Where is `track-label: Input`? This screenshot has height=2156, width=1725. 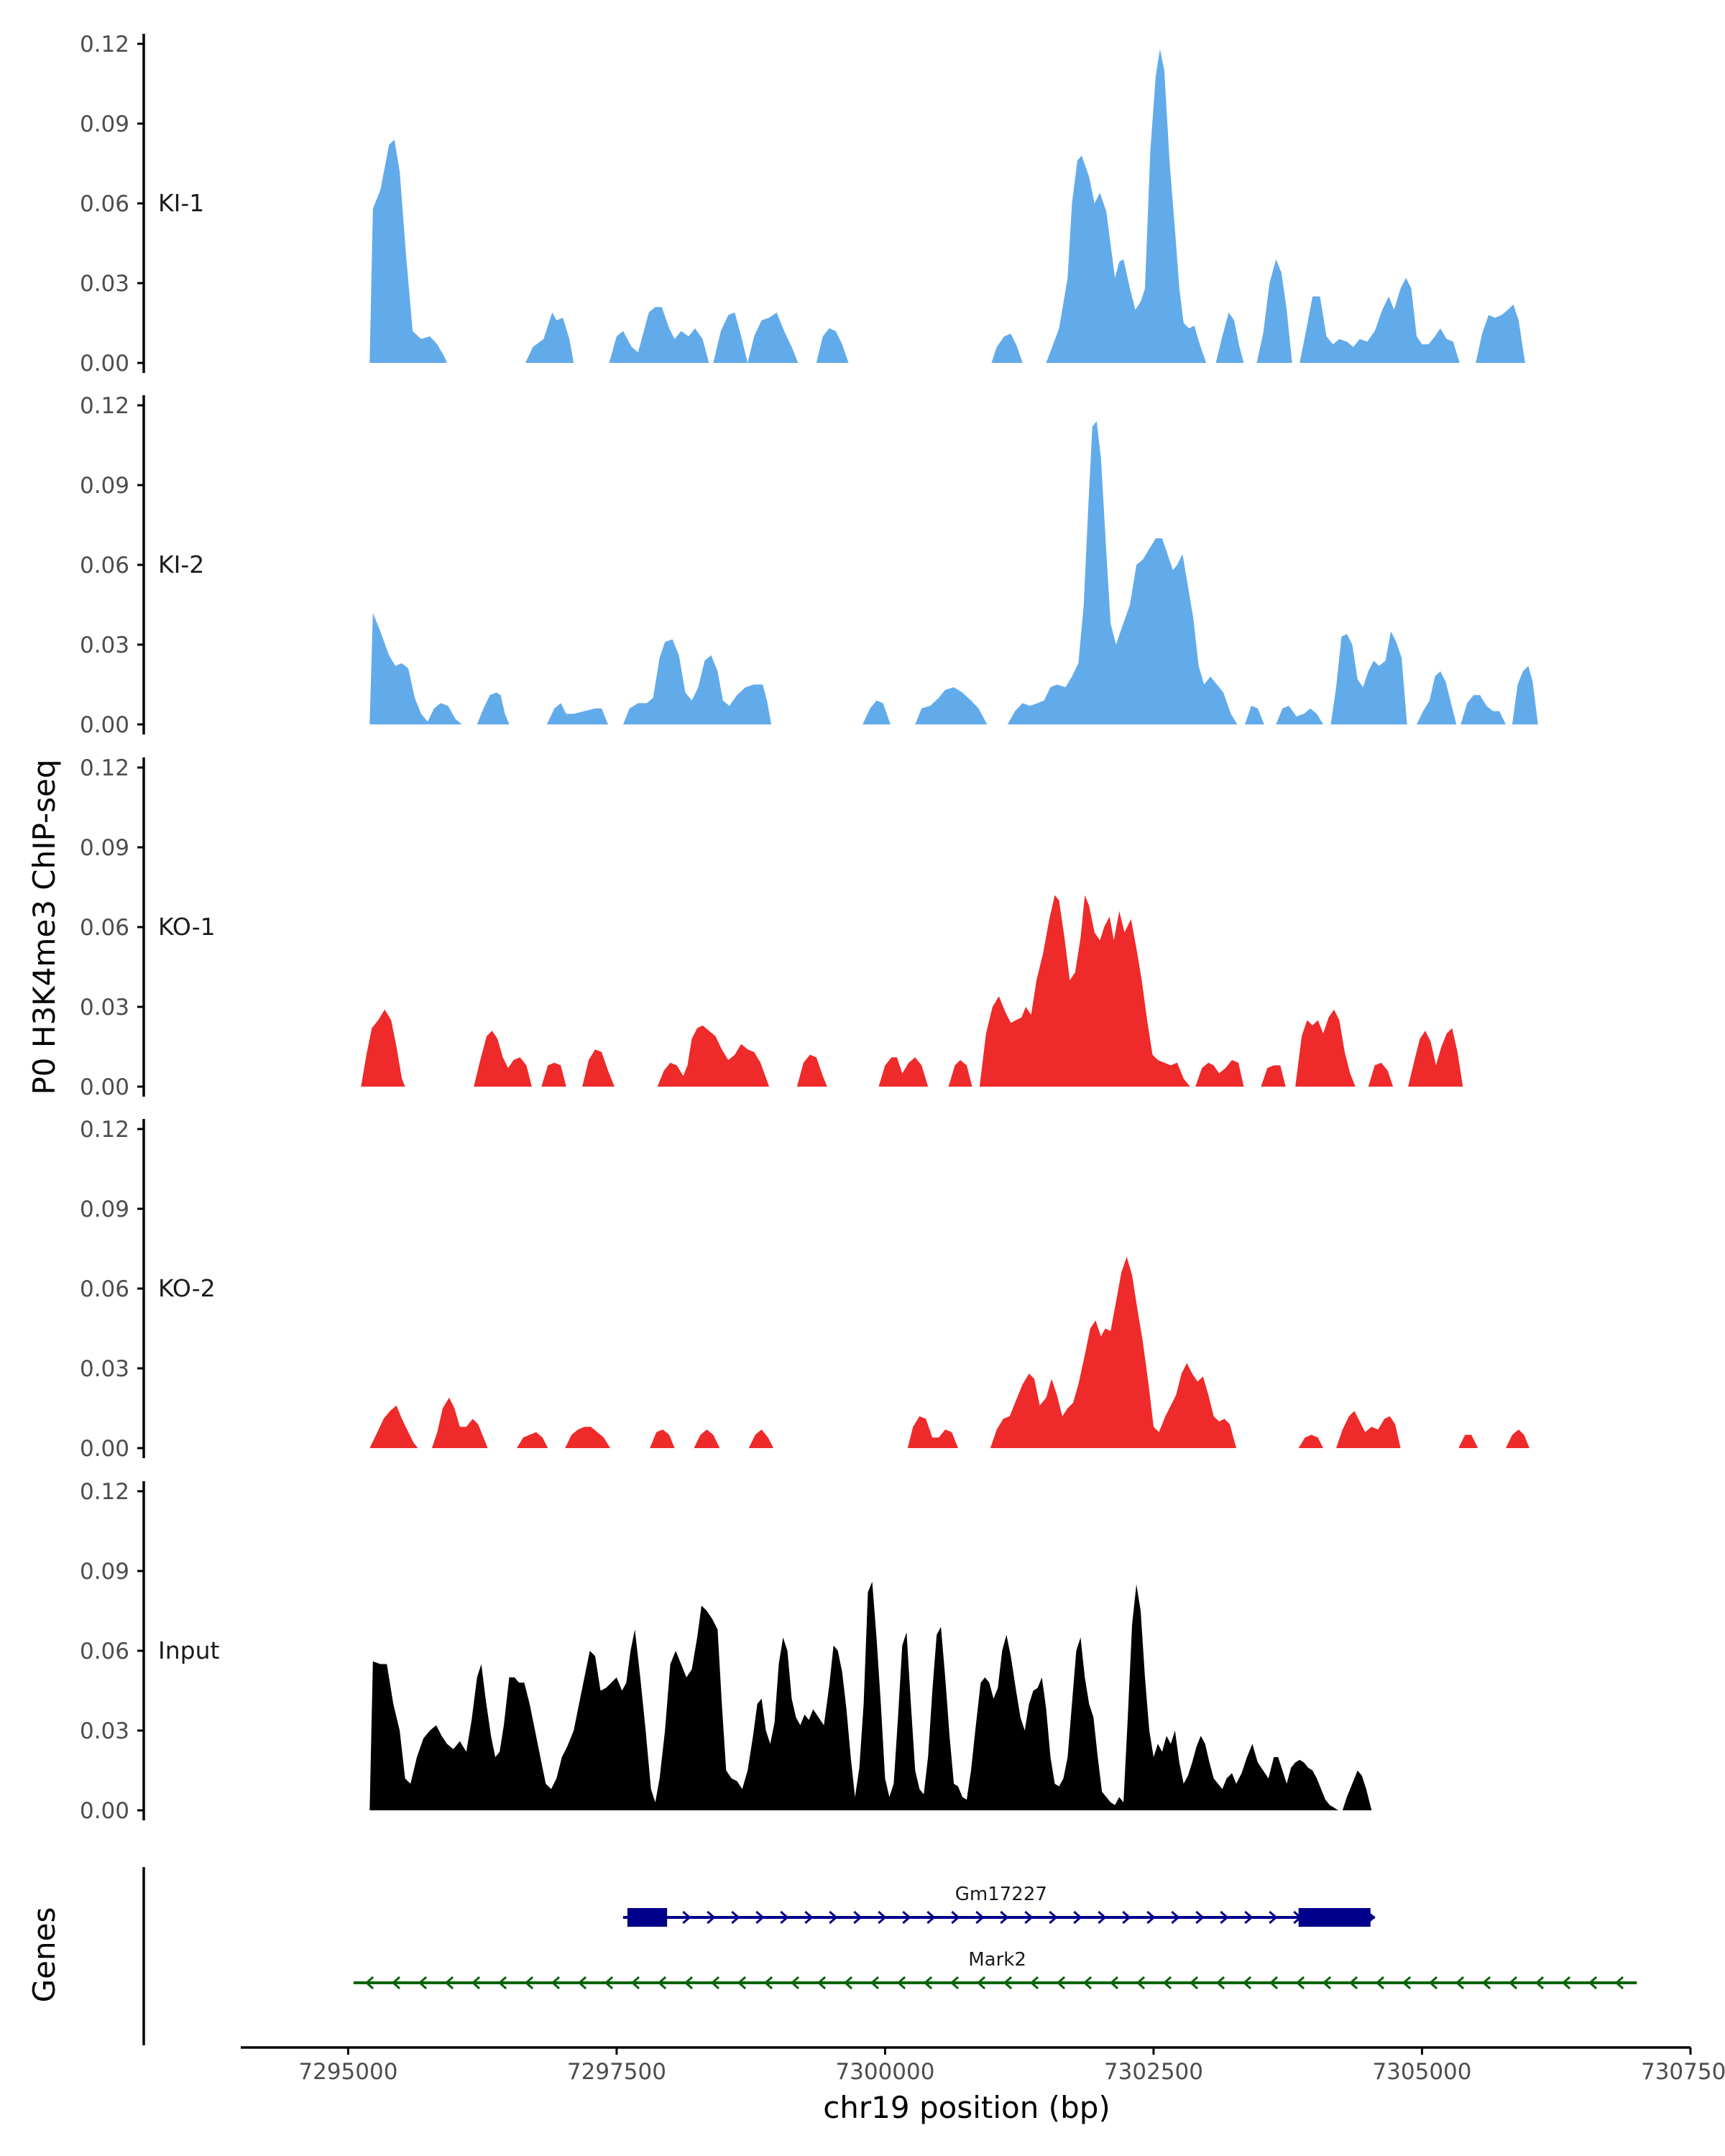
track-label: Input is located at coordinates (189, 1650).